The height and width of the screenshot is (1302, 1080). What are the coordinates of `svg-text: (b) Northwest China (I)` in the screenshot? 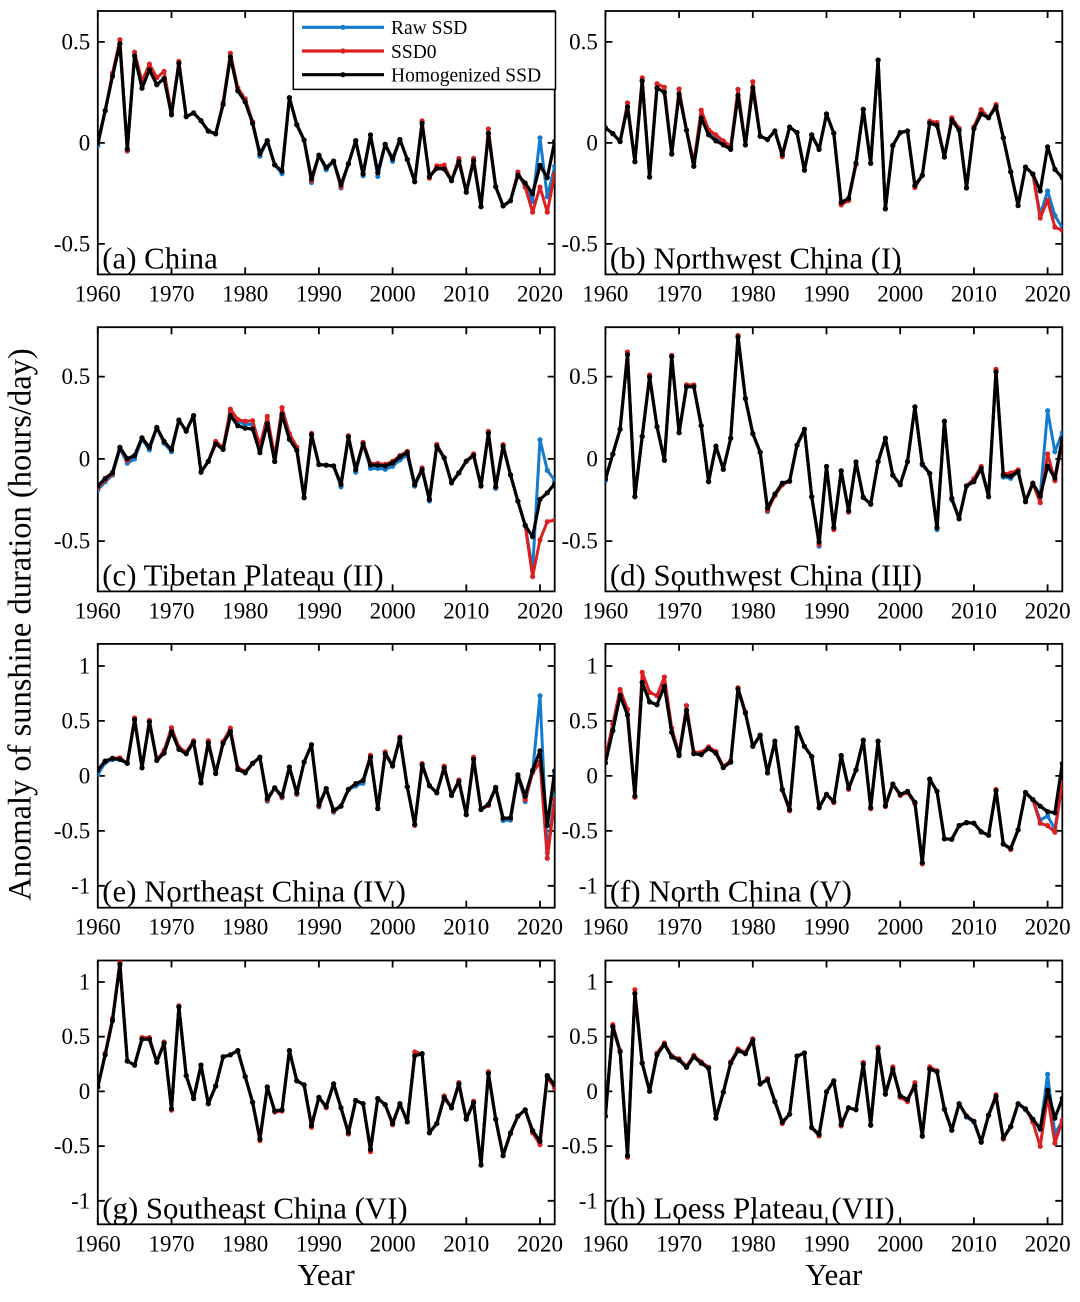 It's located at (756, 258).